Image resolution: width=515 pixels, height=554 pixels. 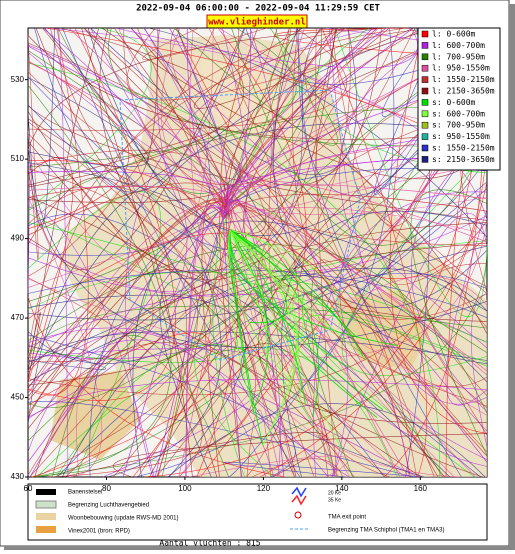 I want to click on legend-label: l: 600-700m, so click(x=458, y=45).